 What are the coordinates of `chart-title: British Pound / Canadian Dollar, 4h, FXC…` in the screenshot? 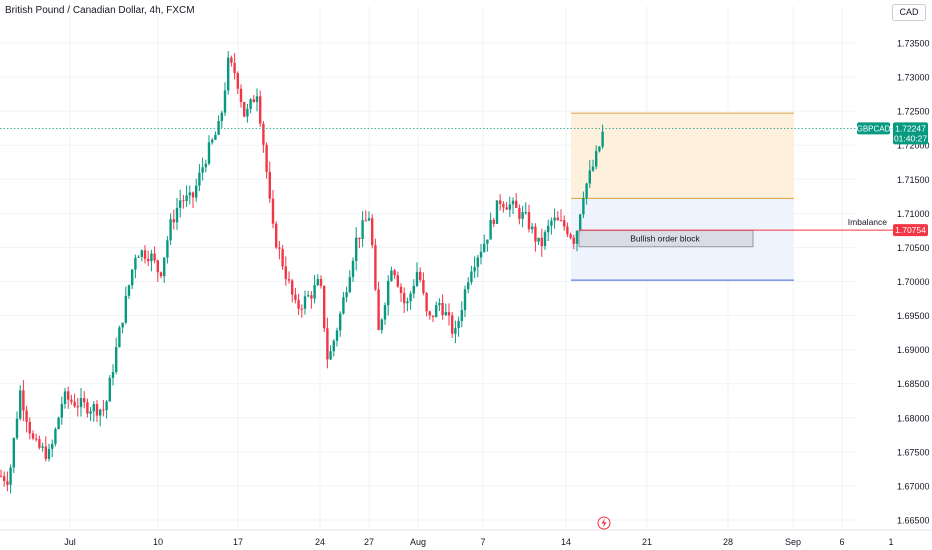 It's located at (100, 10).